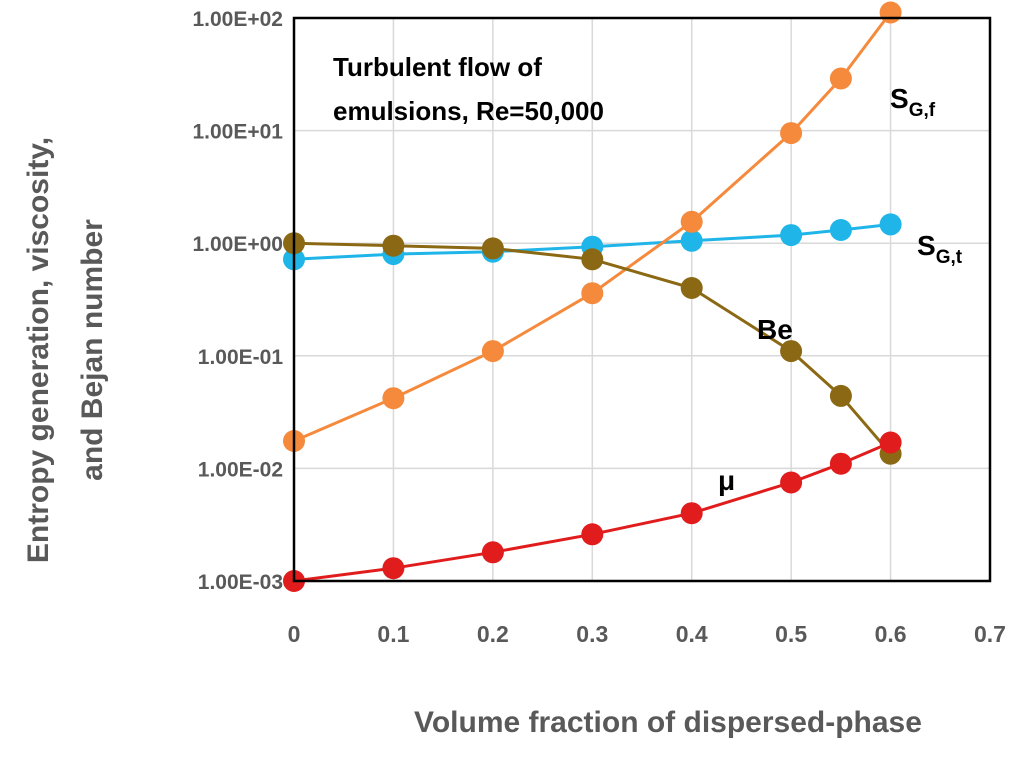 This screenshot has width=1024, height=759. What do you see at coordinates (241, 357) in the screenshot?
I see `y-tick-label: 1.00E-01` at bounding box center [241, 357].